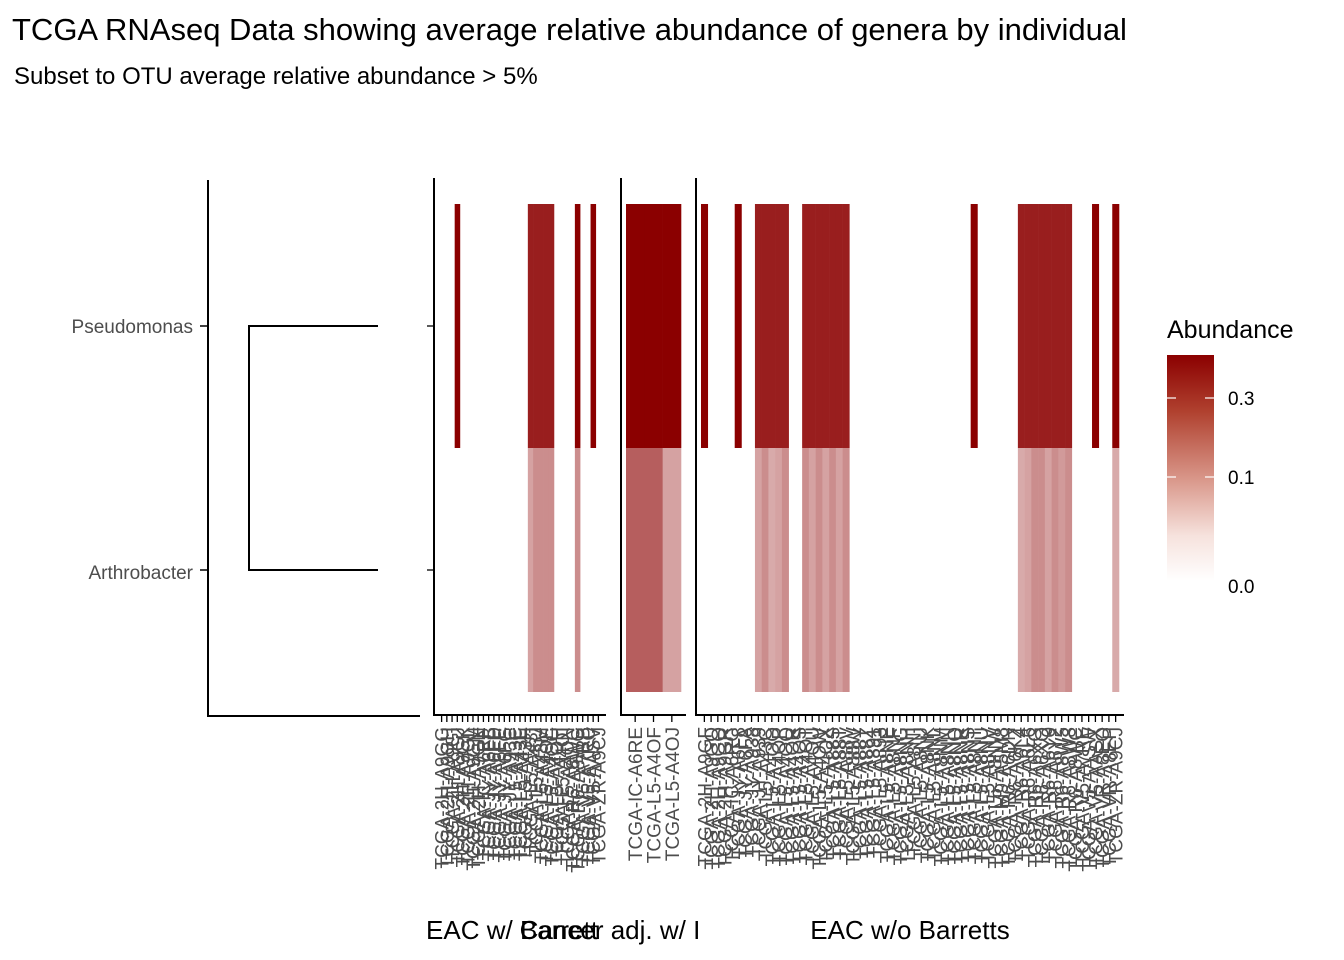 This screenshot has width=1344, height=960. I want to click on x-tick-label: TCGA-JY-A6F8, so click(739, 792).